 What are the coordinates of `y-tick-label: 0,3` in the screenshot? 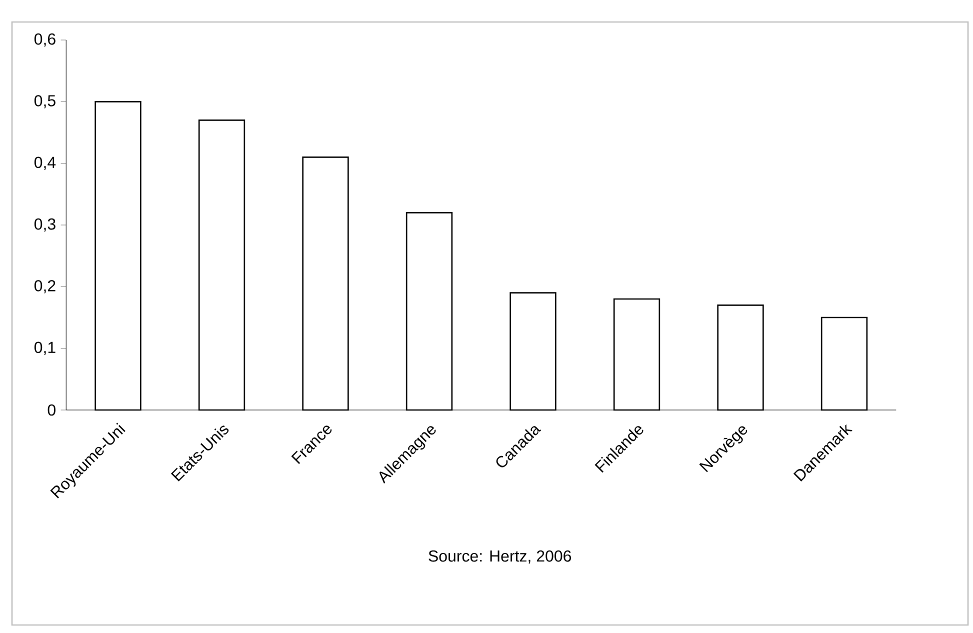 It's located at (45, 225).